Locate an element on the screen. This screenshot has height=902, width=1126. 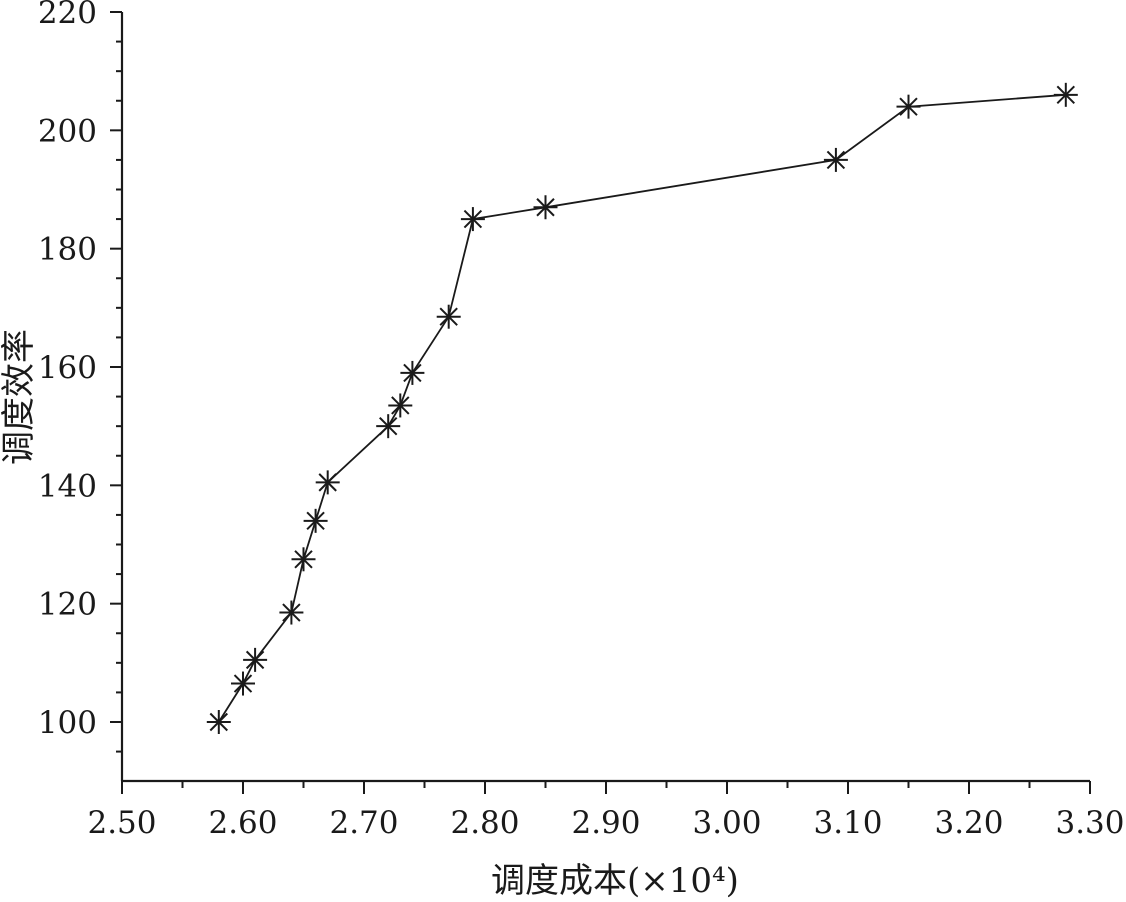
y-tick-label: 100 is located at coordinates (67, 723).